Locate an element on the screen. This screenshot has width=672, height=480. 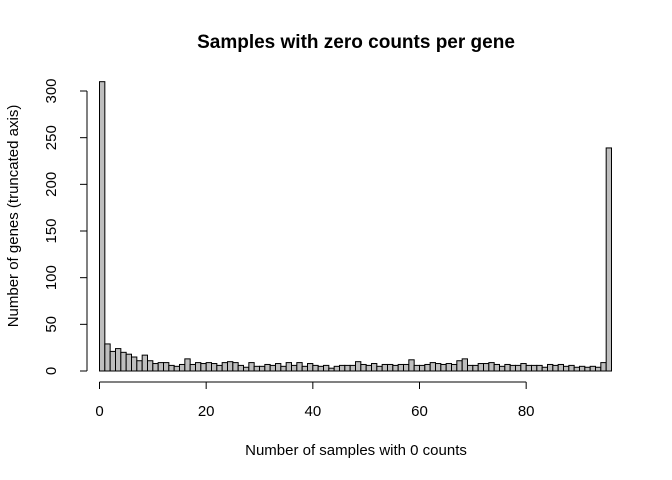
y-axis: 0 50 100 150 200 250 300 is located at coordinates (65, 226).